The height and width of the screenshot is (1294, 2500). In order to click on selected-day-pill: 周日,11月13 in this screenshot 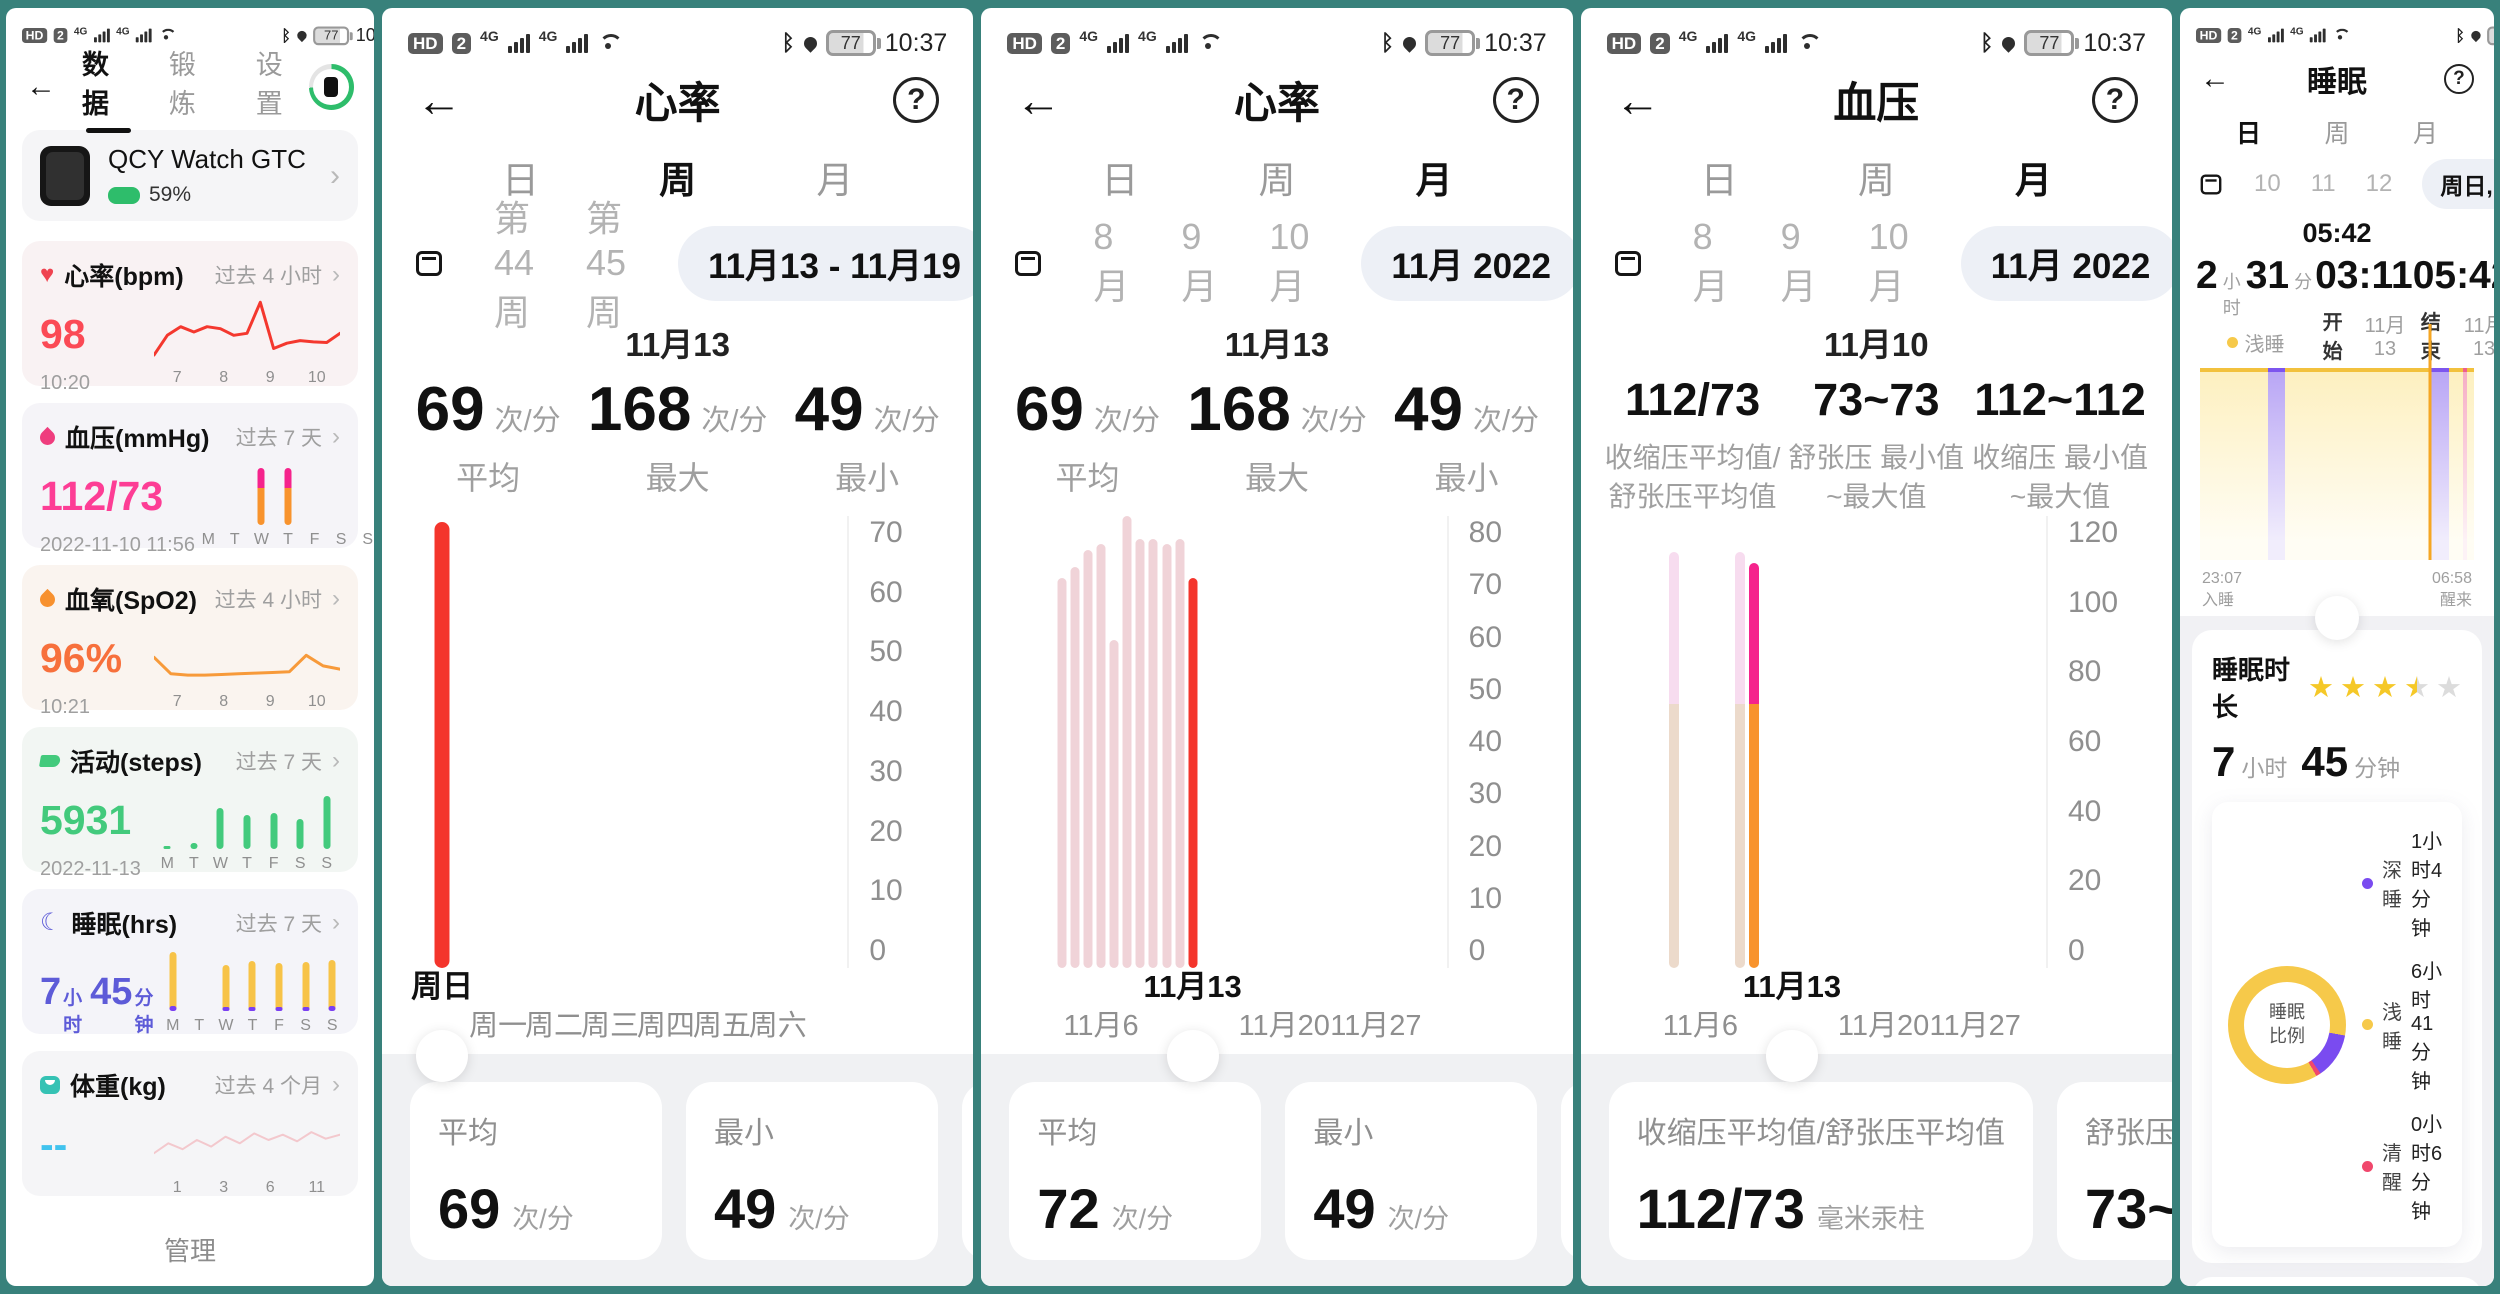, I will do `click(2458, 184)`.